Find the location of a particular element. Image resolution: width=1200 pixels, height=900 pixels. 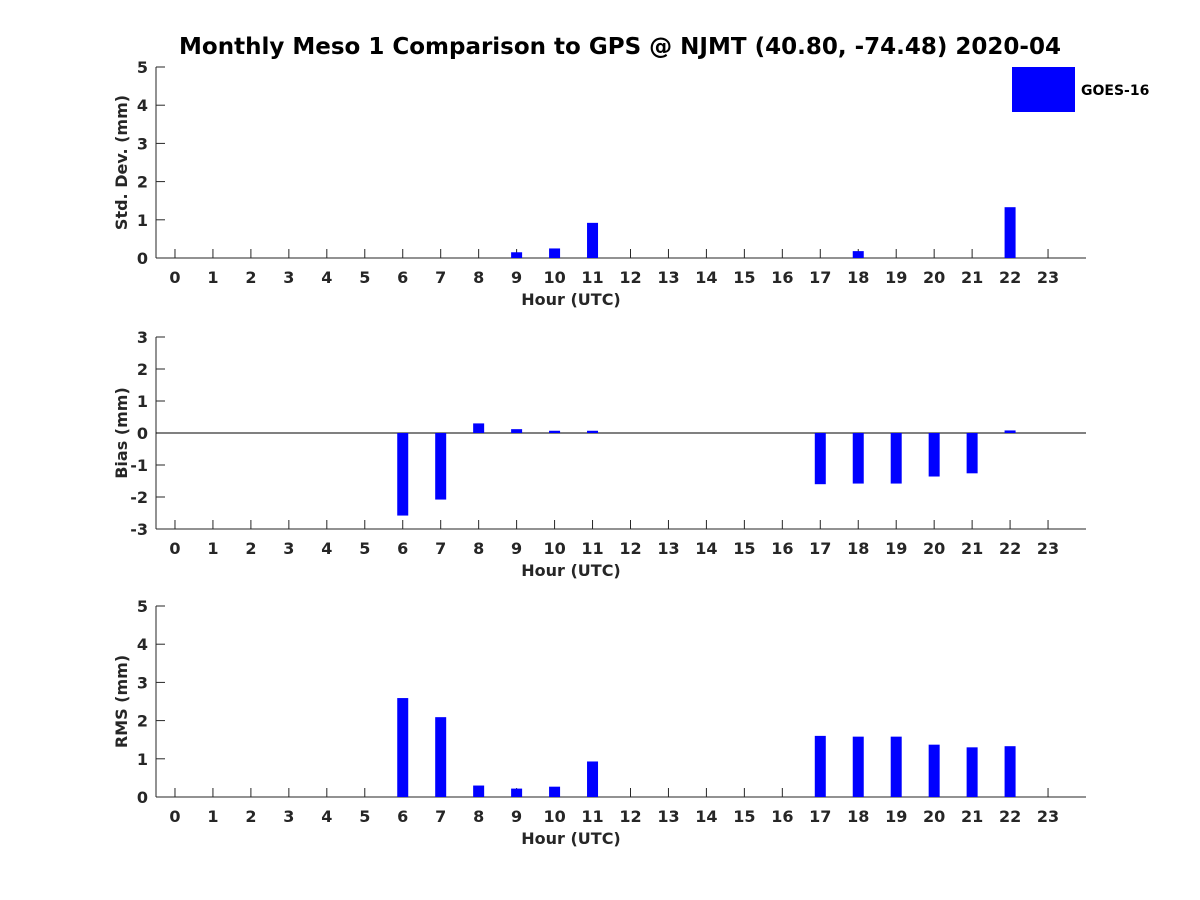

y-tick-label: -1 is located at coordinates (139, 465).